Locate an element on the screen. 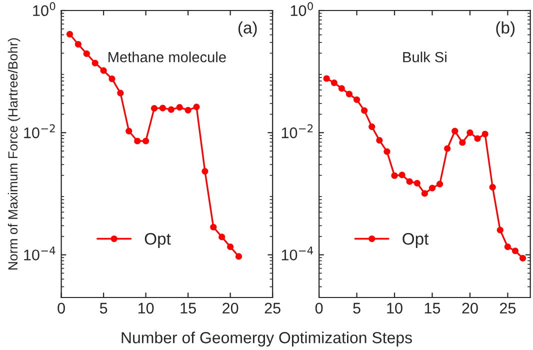 The height and width of the screenshot is (350, 533). annotation: (b) is located at coordinates (505, 29).